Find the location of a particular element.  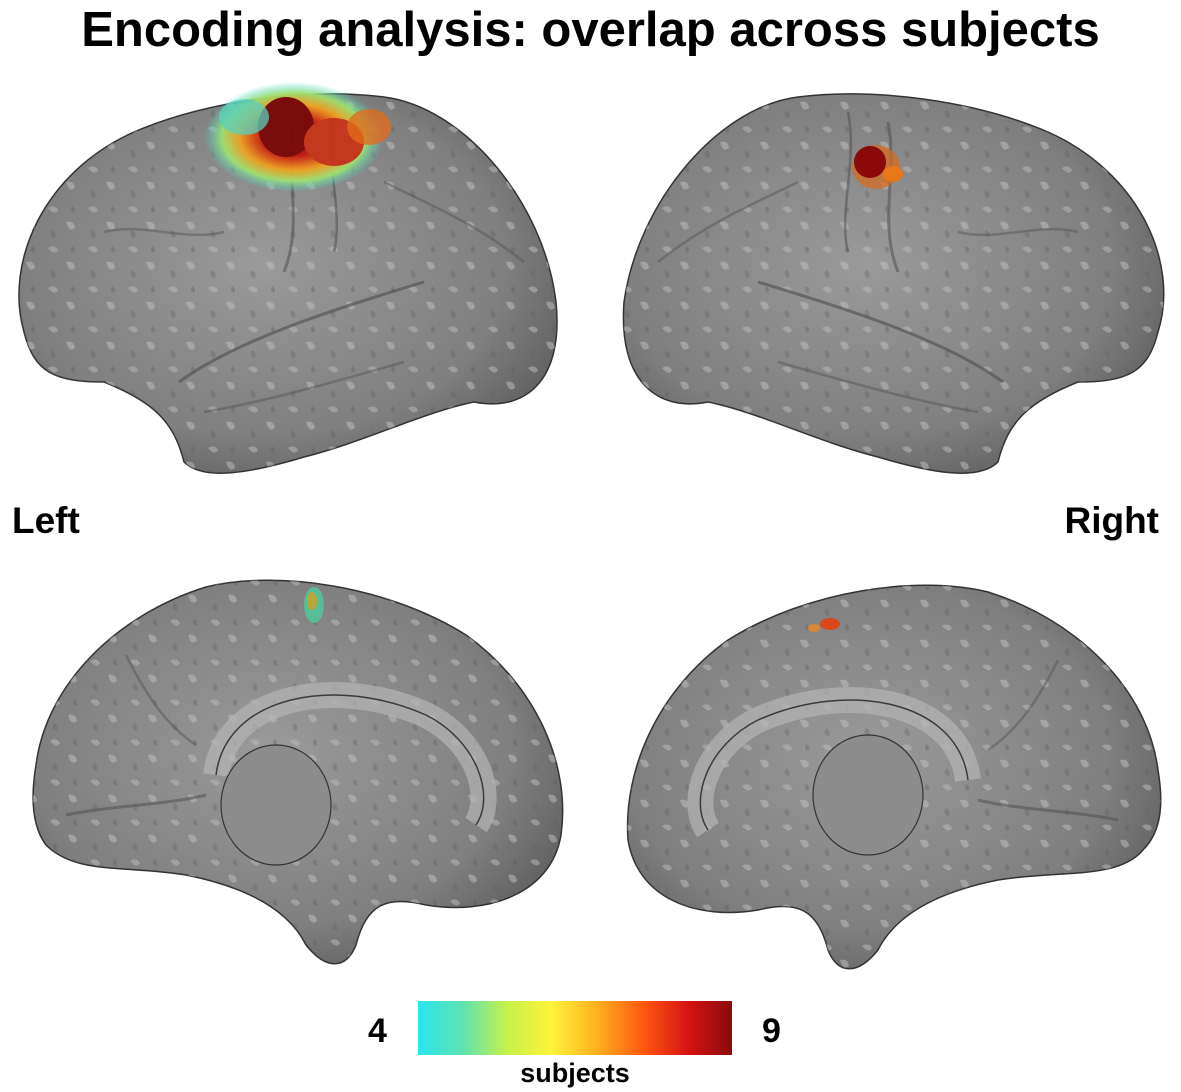

colorbar: 4 9 subjects is located at coordinates (590, 1046).